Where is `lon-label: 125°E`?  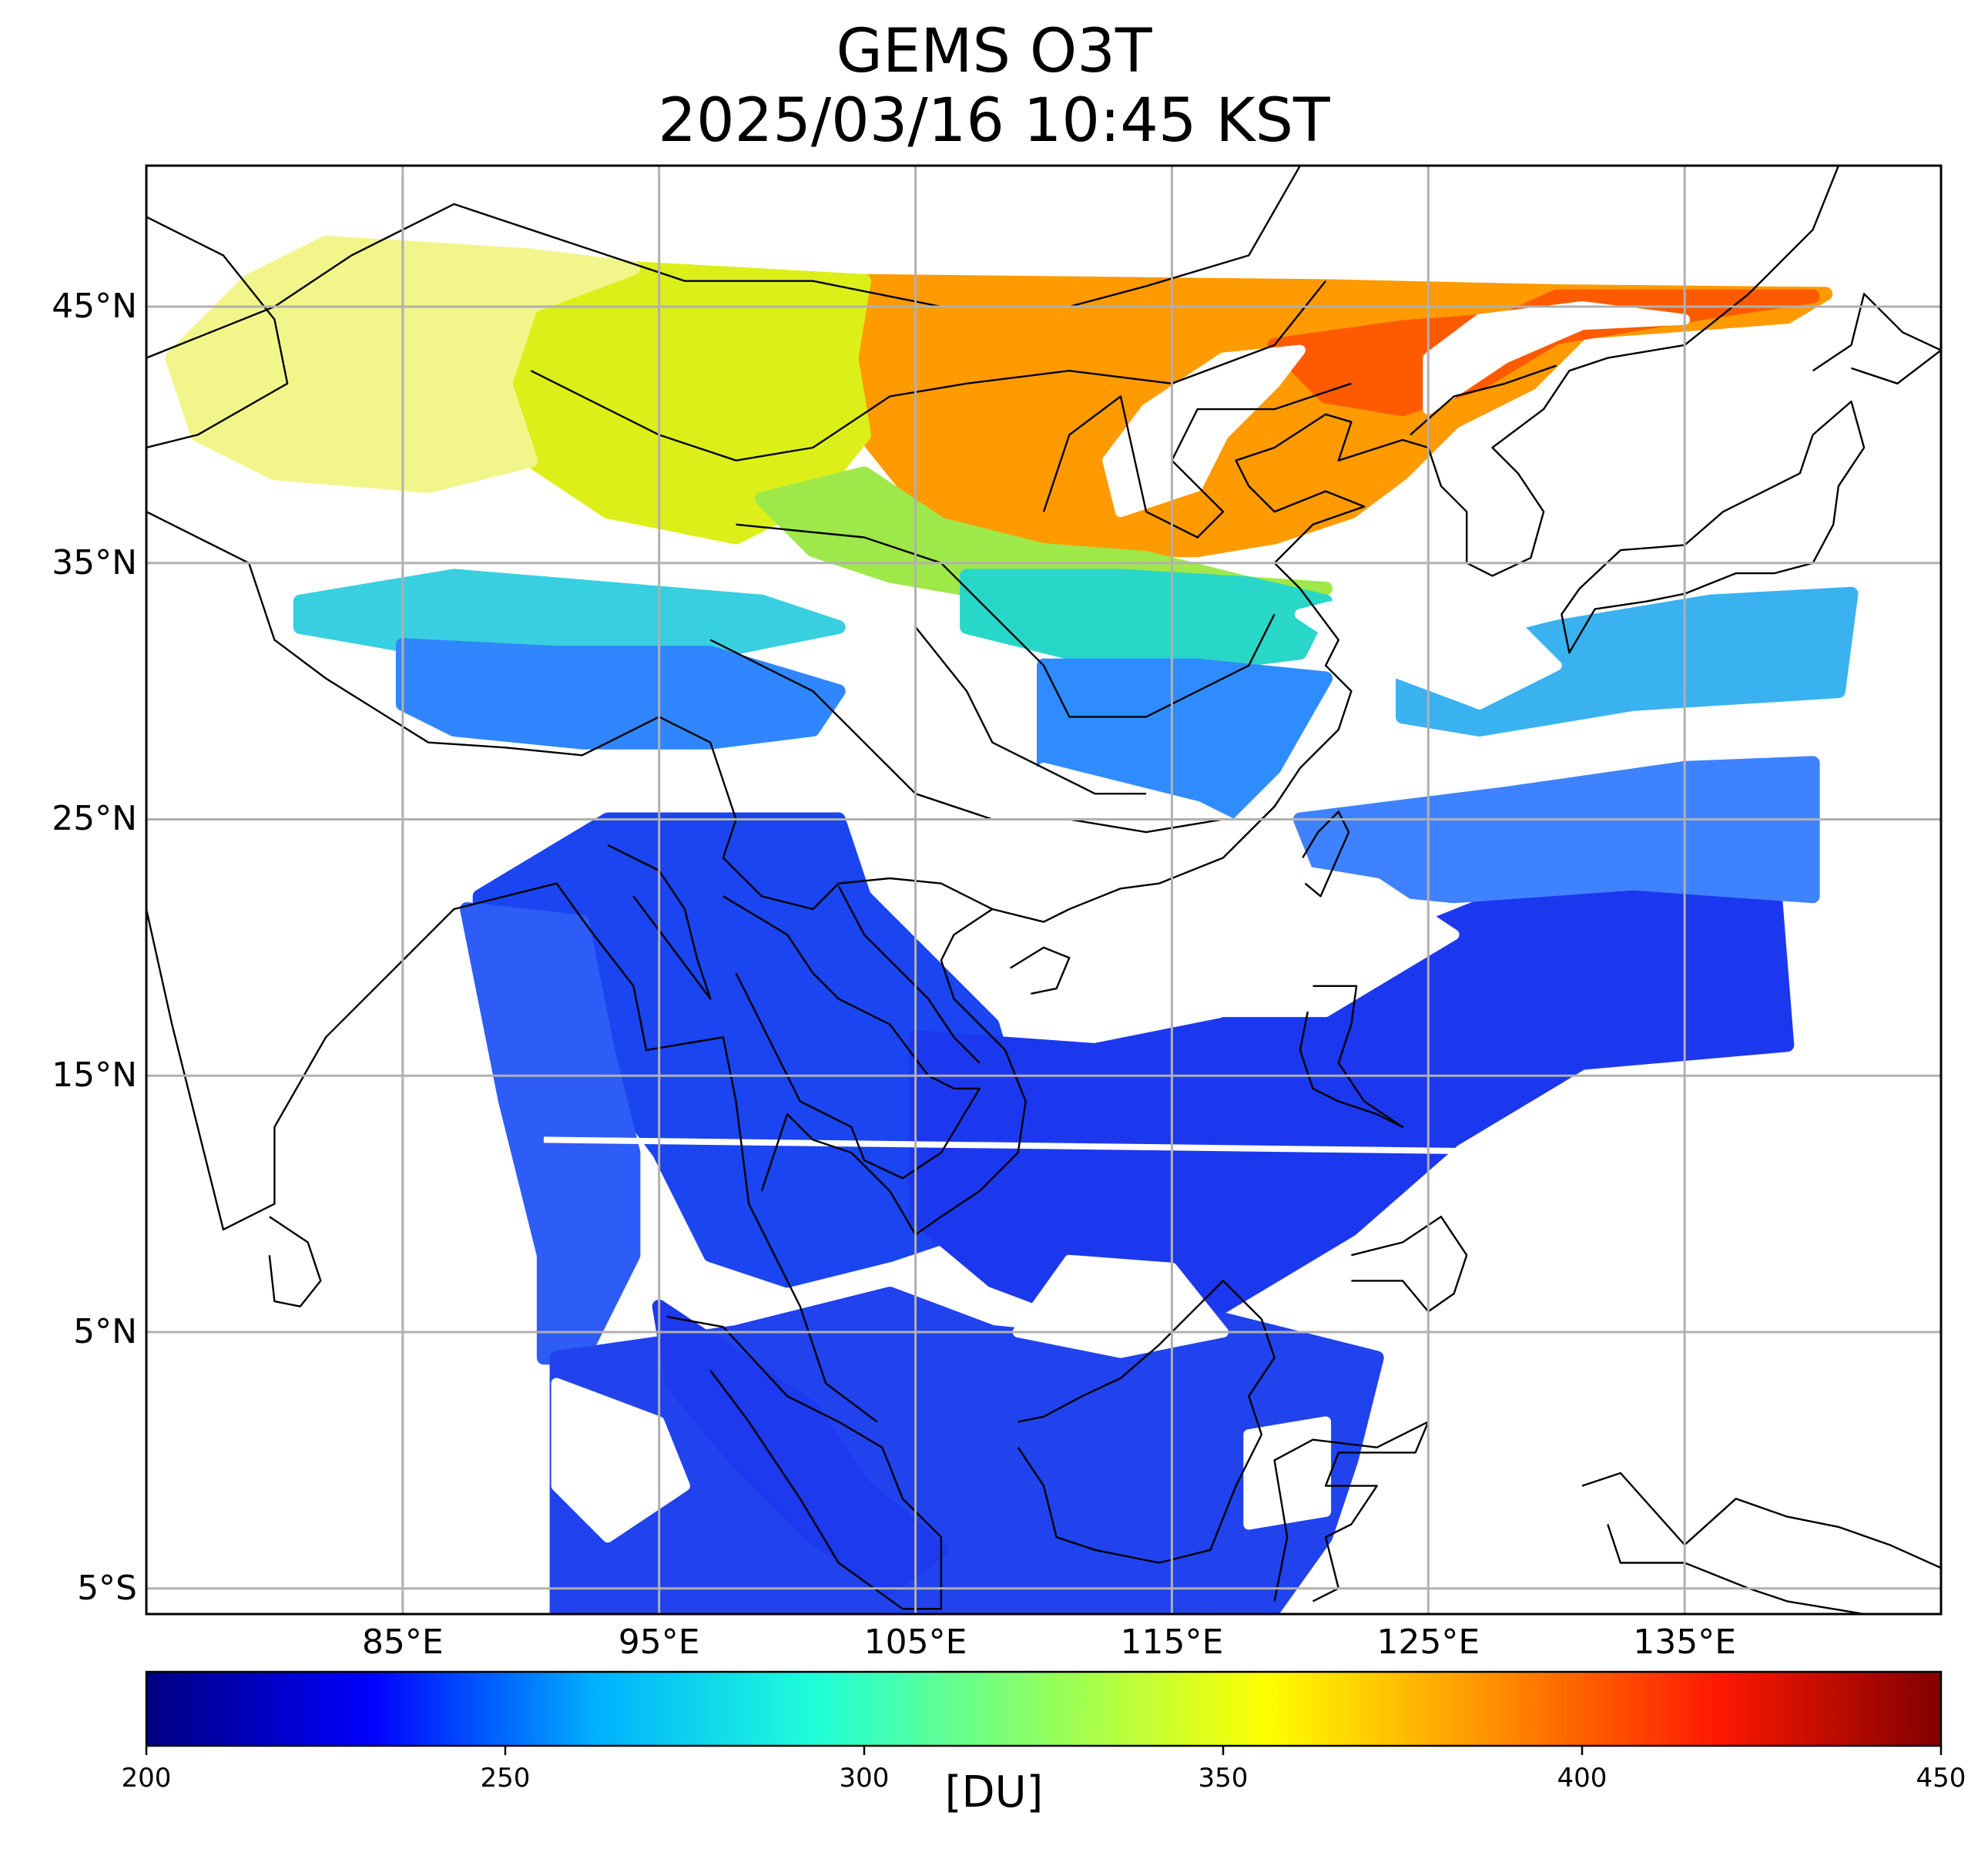 lon-label: 125°E is located at coordinates (1428, 1642).